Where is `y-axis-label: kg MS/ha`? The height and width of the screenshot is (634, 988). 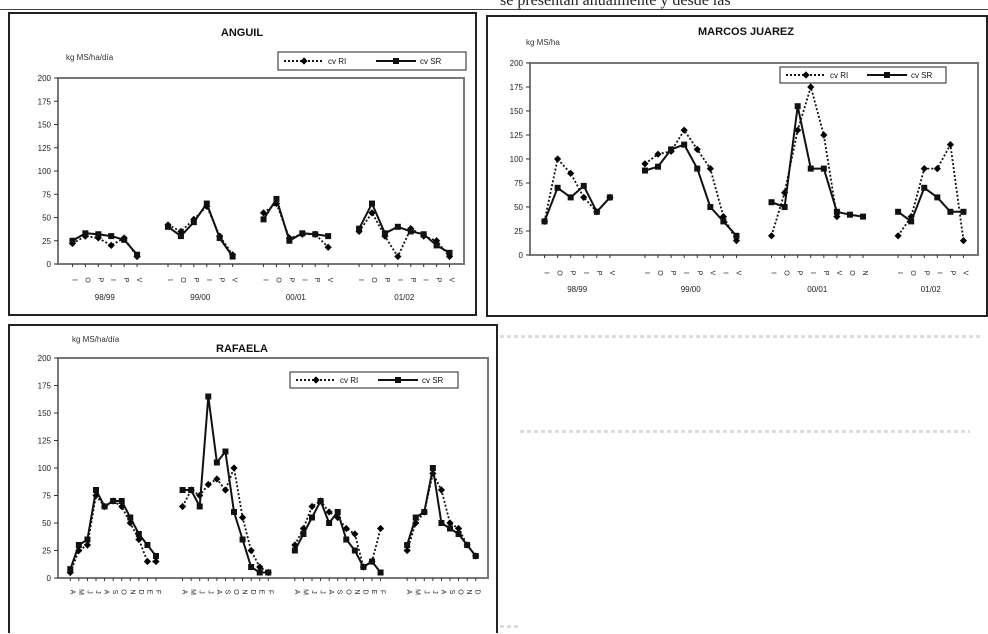 y-axis-label: kg MS/ha is located at coordinates (543, 42).